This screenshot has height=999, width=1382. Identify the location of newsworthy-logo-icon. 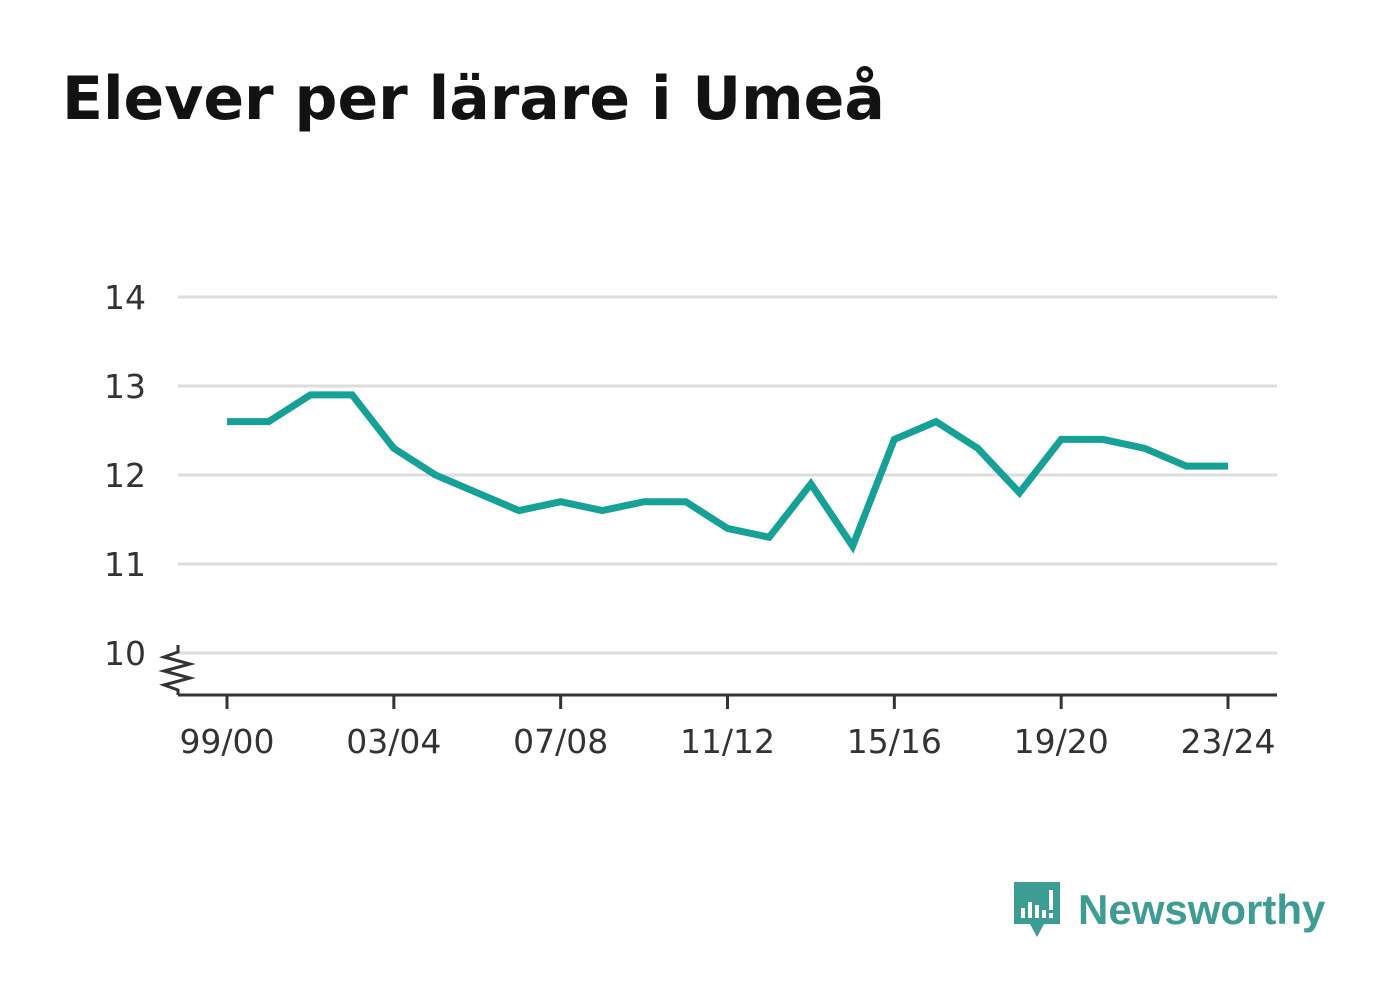
(1037, 909).